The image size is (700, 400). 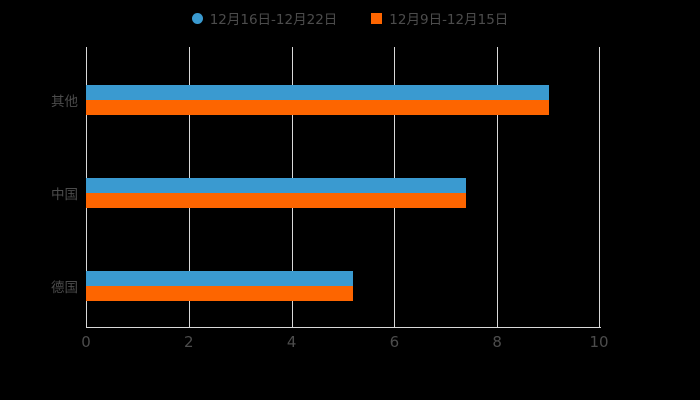 I want to click on x-axis-line, so click(x=343, y=327).